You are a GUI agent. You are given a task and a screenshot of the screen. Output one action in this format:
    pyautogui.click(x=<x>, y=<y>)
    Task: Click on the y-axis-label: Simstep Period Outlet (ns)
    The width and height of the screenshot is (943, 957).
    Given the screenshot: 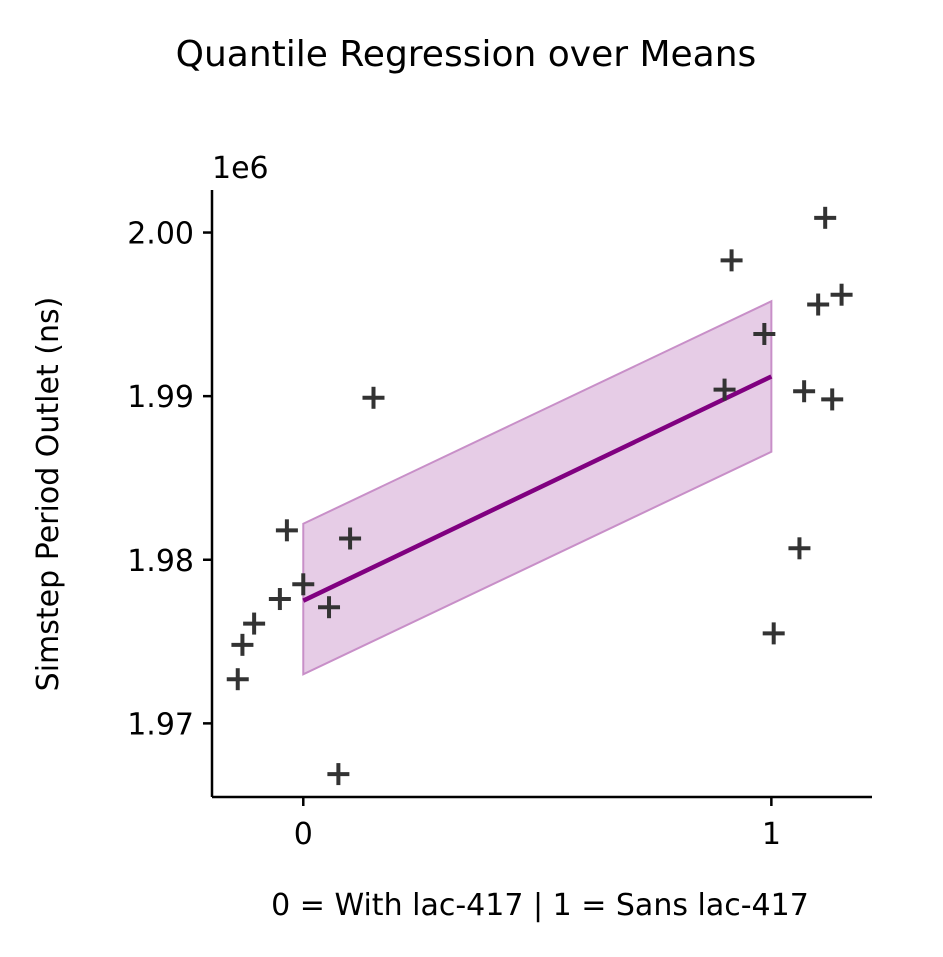 What is the action you would take?
    pyautogui.click(x=48, y=494)
    